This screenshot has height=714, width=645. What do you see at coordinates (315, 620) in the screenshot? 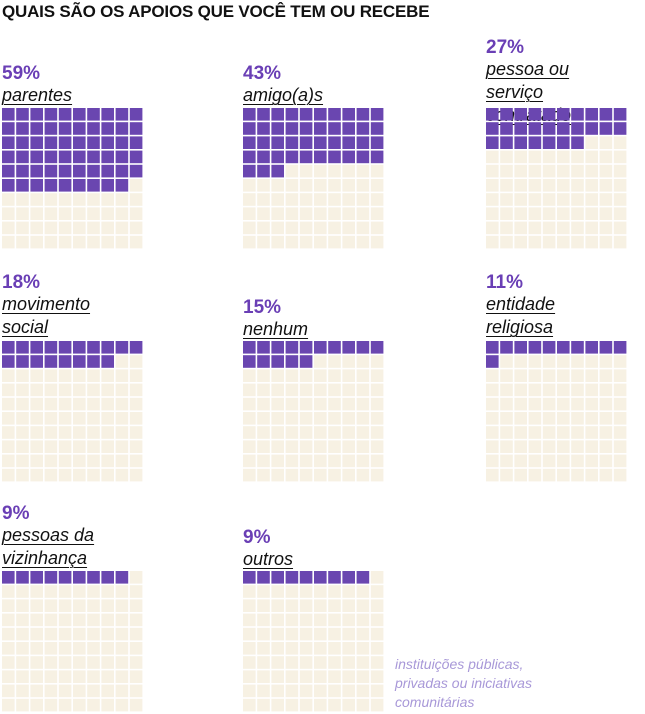
I see `waffle-panel: 9% outros` at bounding box center [315, 620].